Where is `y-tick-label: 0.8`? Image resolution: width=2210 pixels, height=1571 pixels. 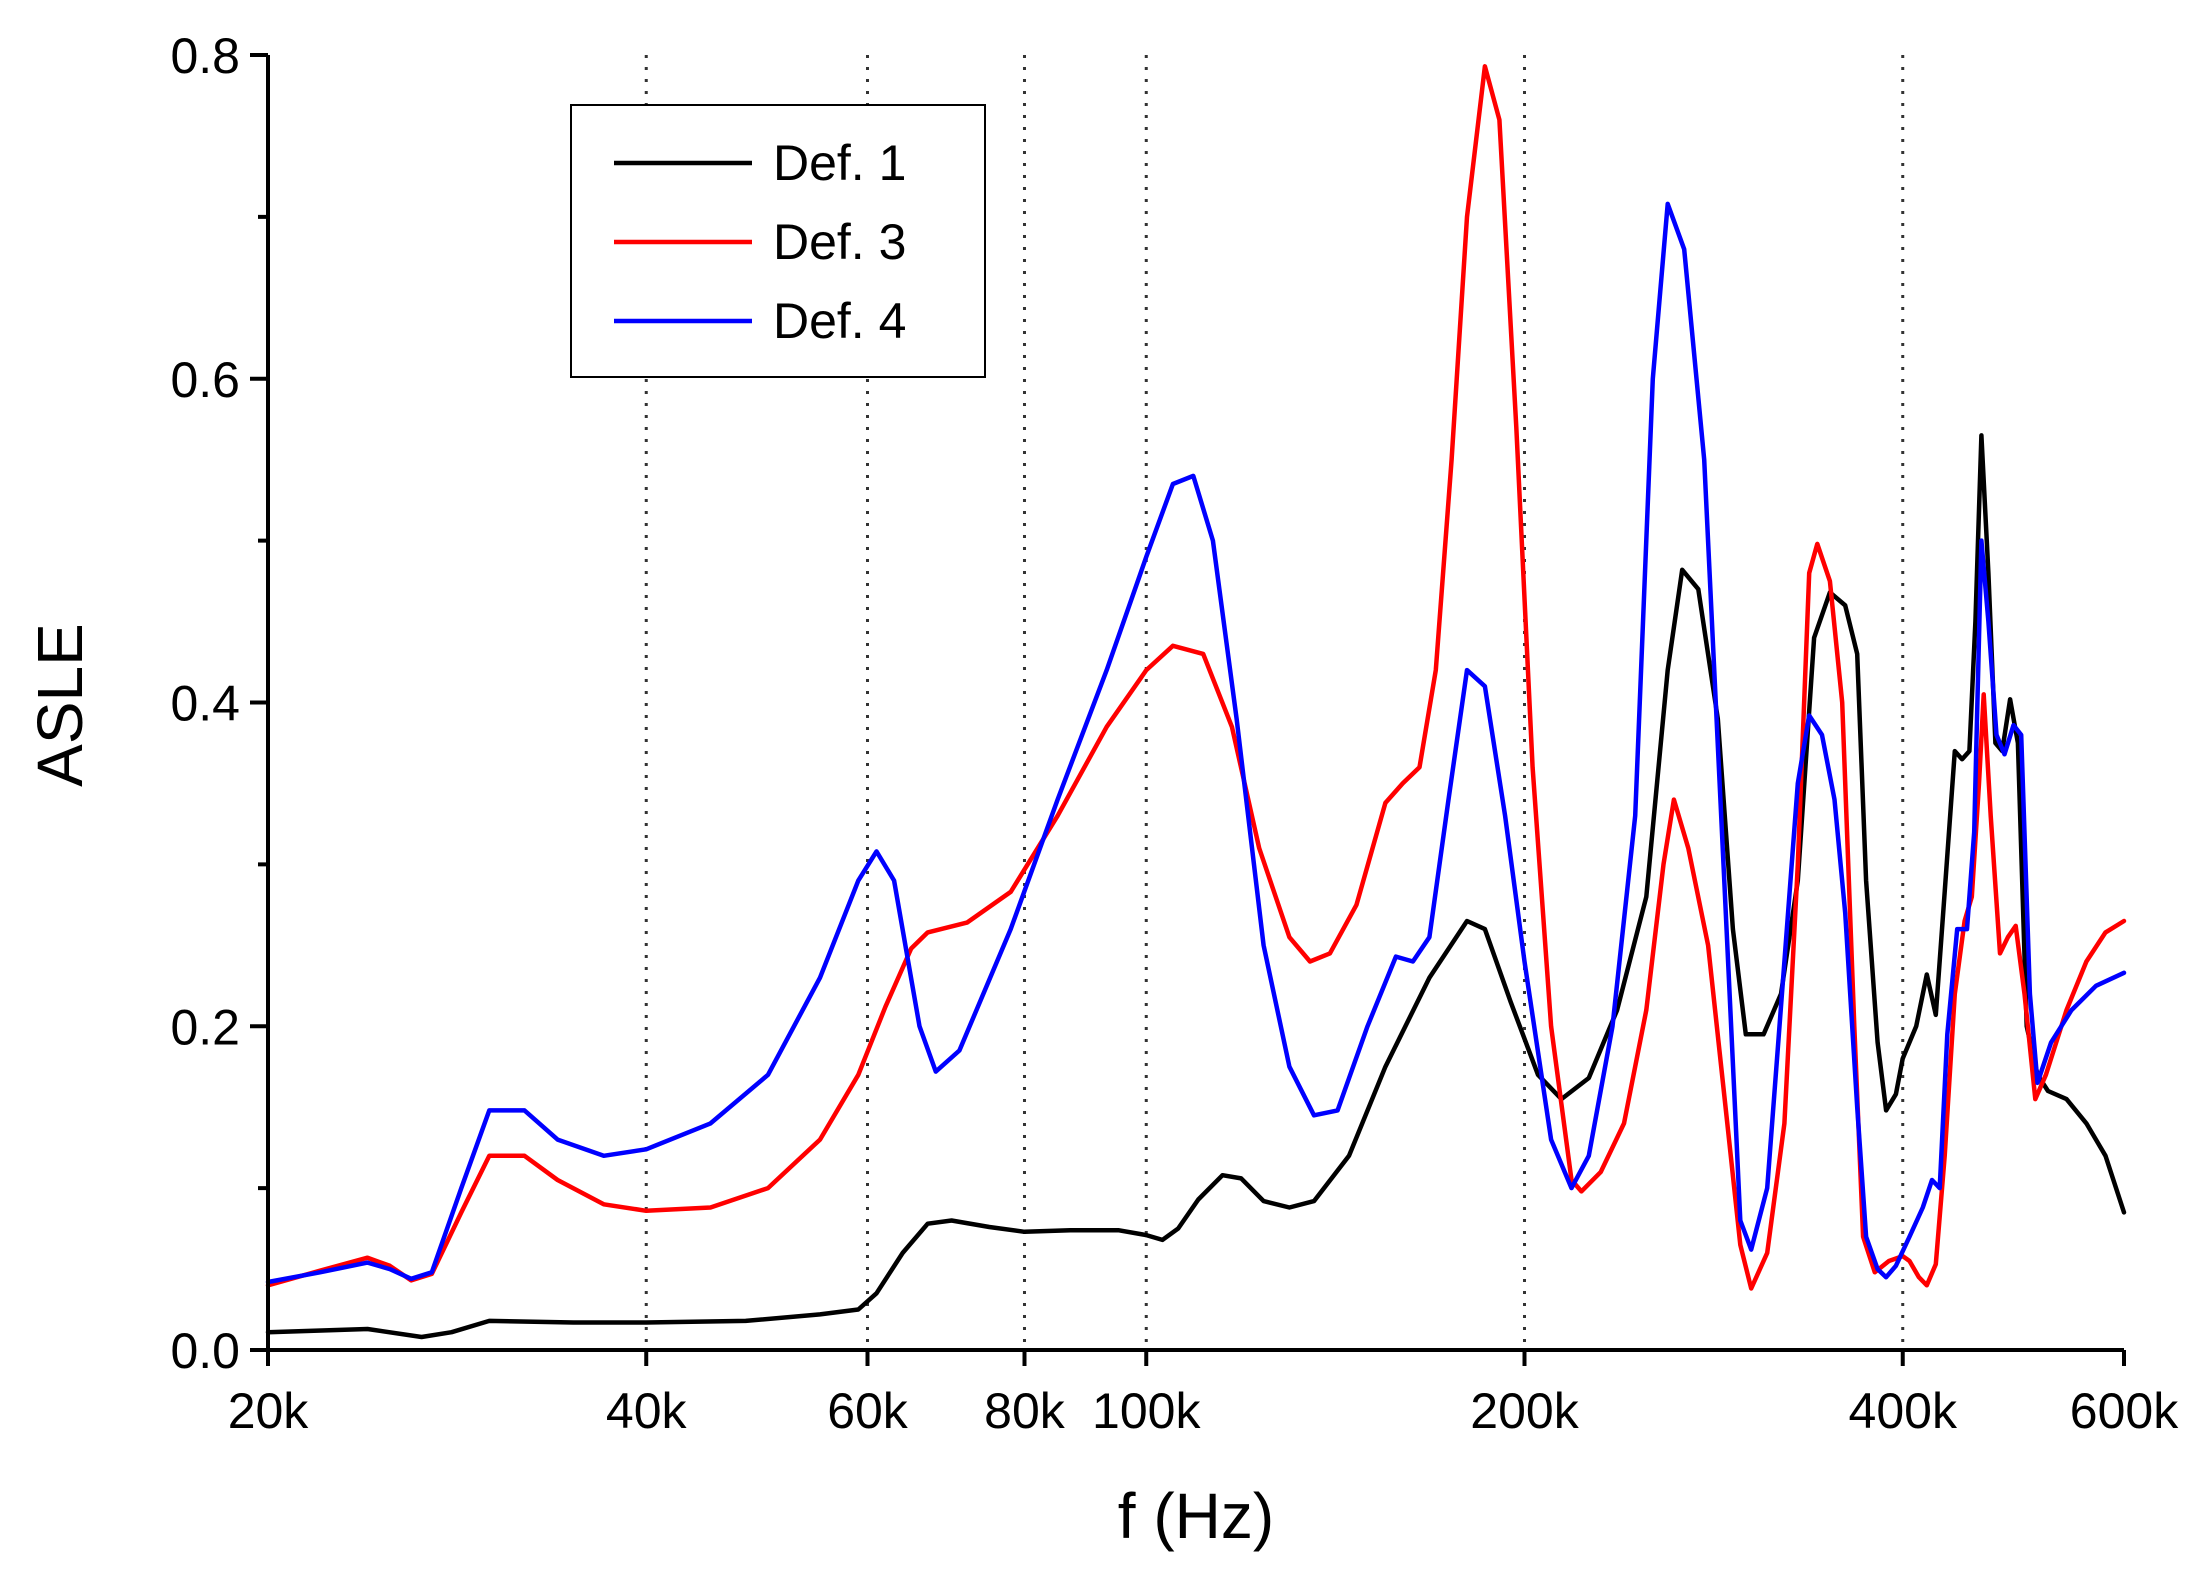 y-tick-label: 0.8 is located at coordinates (205, 56).